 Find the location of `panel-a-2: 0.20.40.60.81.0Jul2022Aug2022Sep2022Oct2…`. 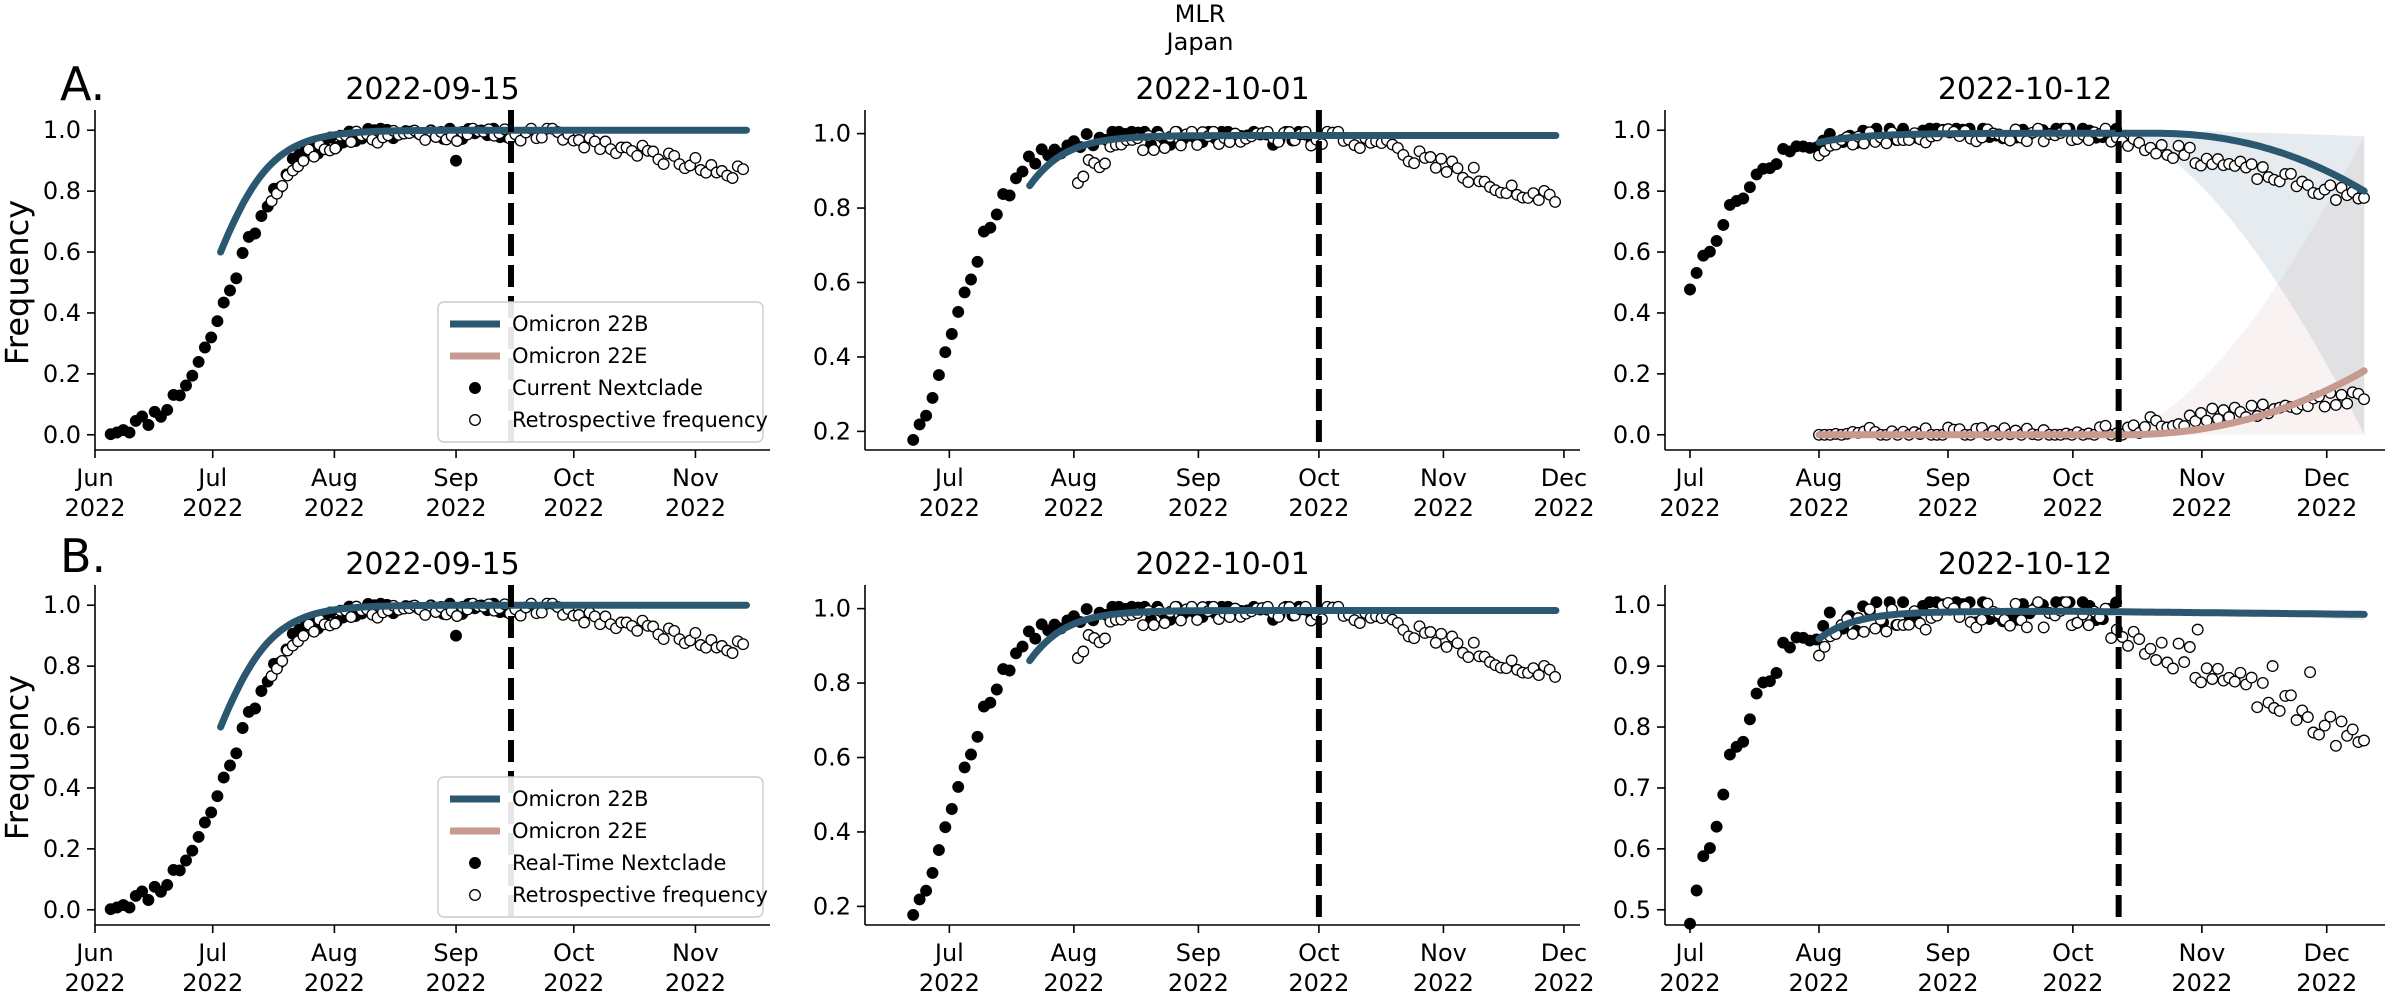

panel-a-2: 0.20.40.60.81.0Jul2022Aug2022Sep2022Oct2… is located at coordinates (1204, 297).